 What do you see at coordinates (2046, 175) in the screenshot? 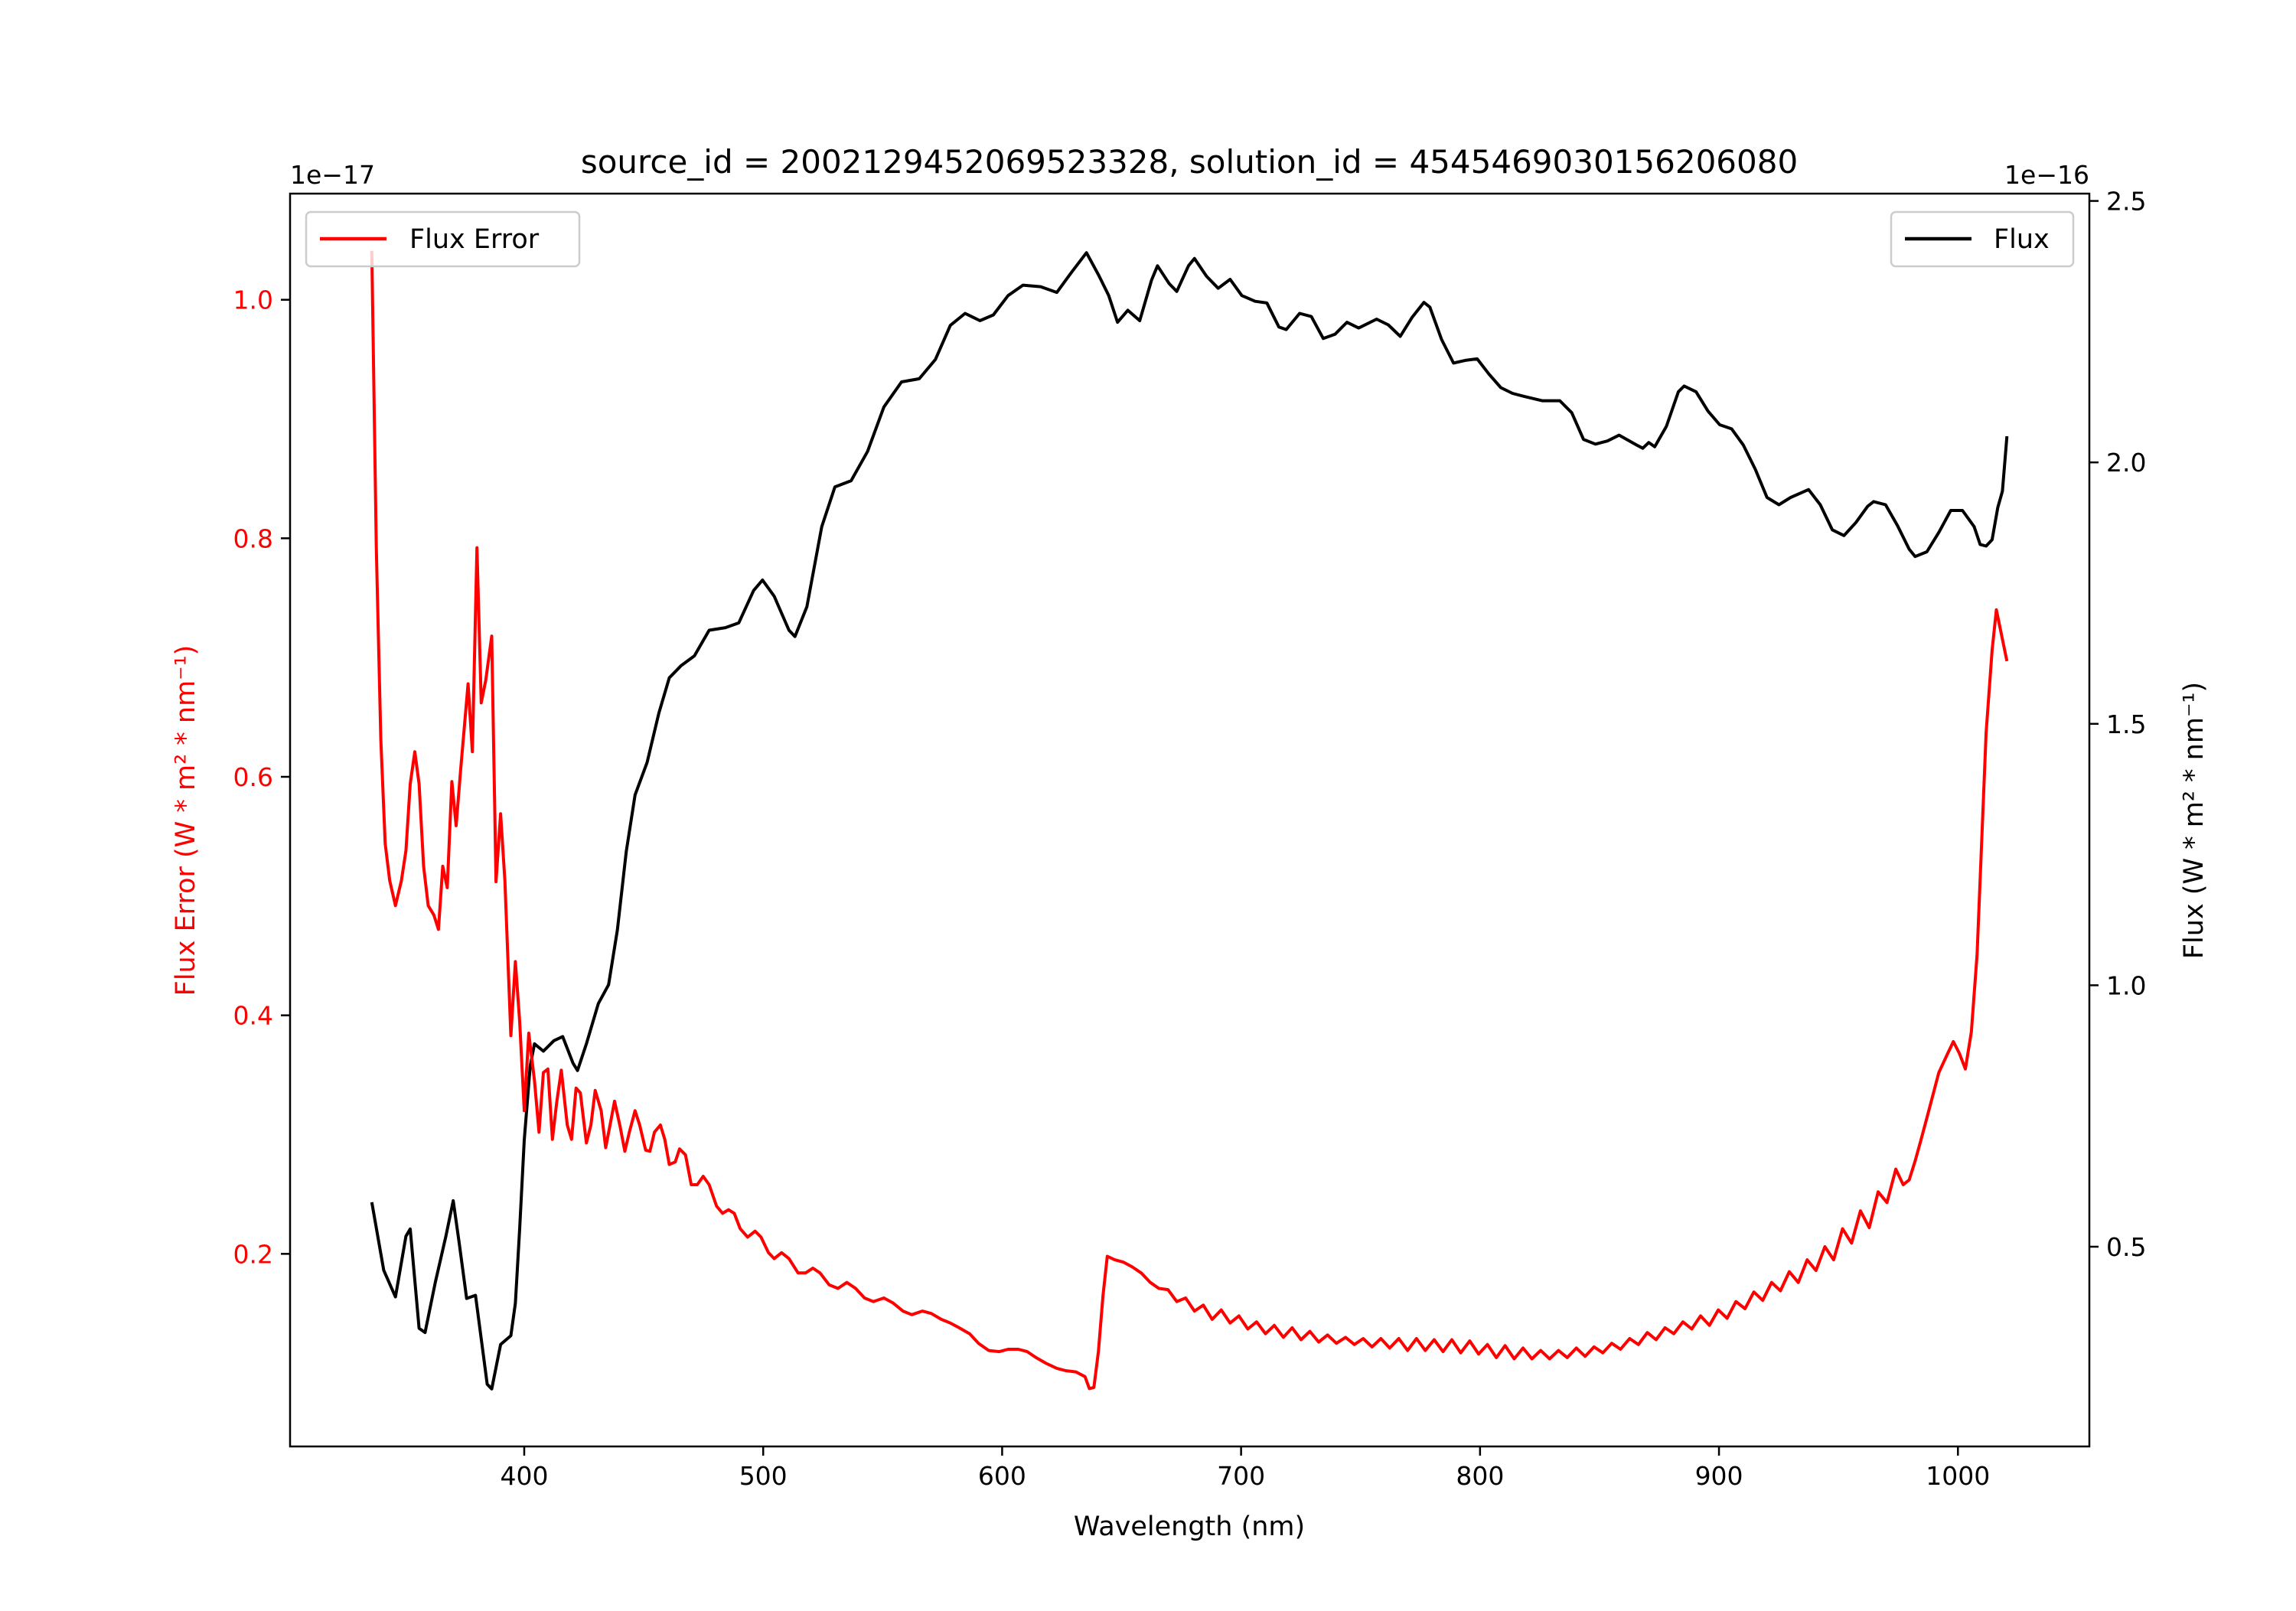
I see `right-offset-text: 1e−16` at bounding box center [2046, 175].